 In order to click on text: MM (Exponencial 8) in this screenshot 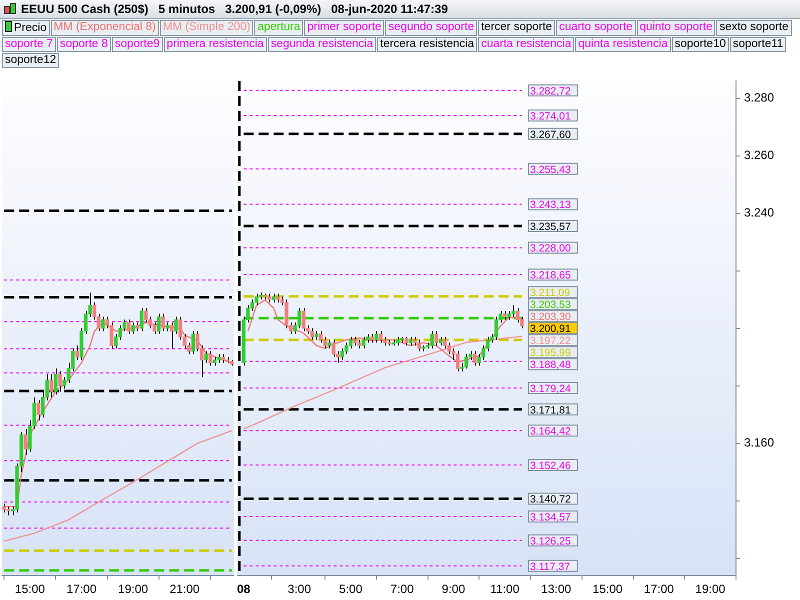, I will do `click(104, 28)`.